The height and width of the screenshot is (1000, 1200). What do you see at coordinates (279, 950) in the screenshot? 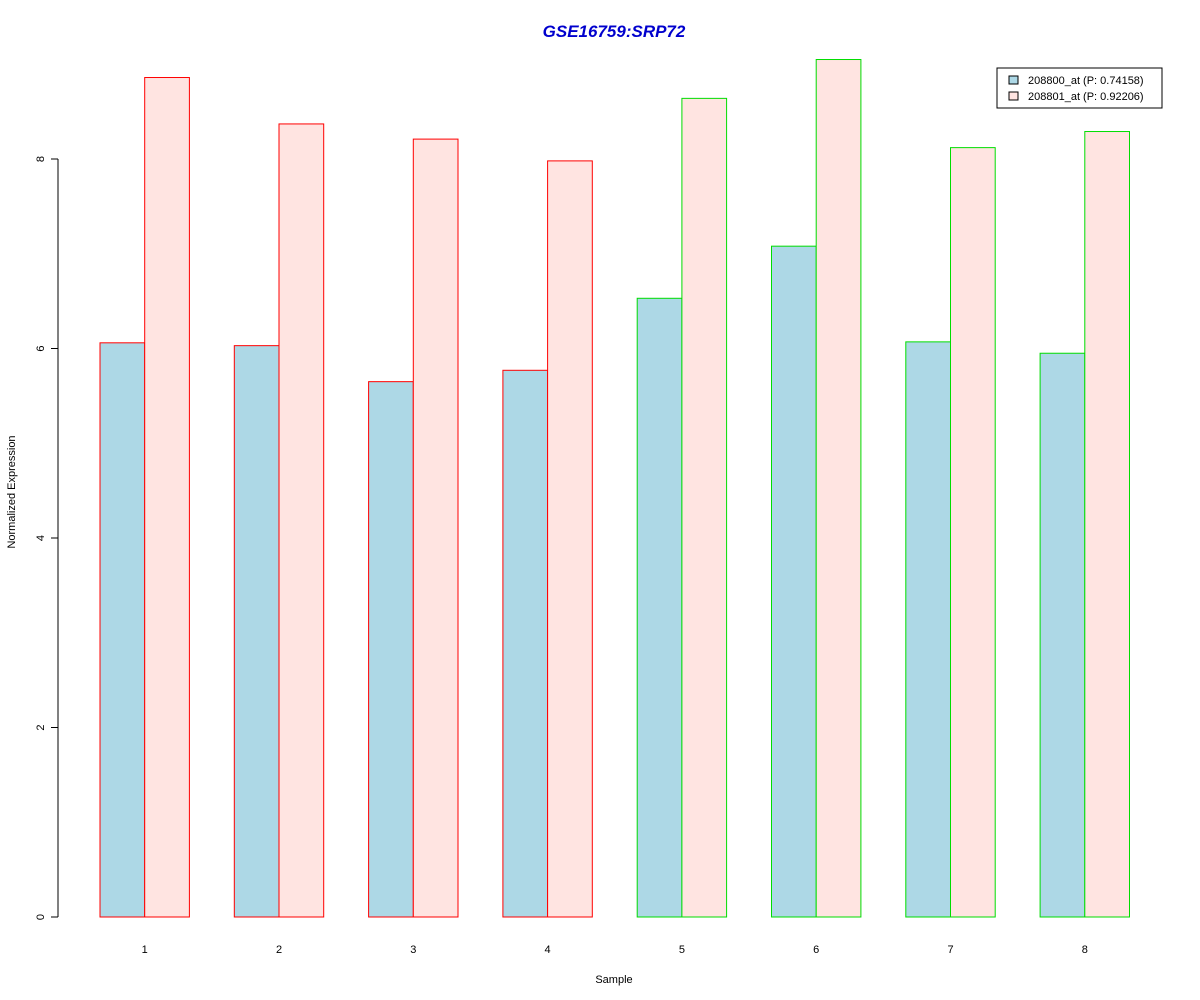
I see `x-tick-label: 2` at bounding box center [279, 950].